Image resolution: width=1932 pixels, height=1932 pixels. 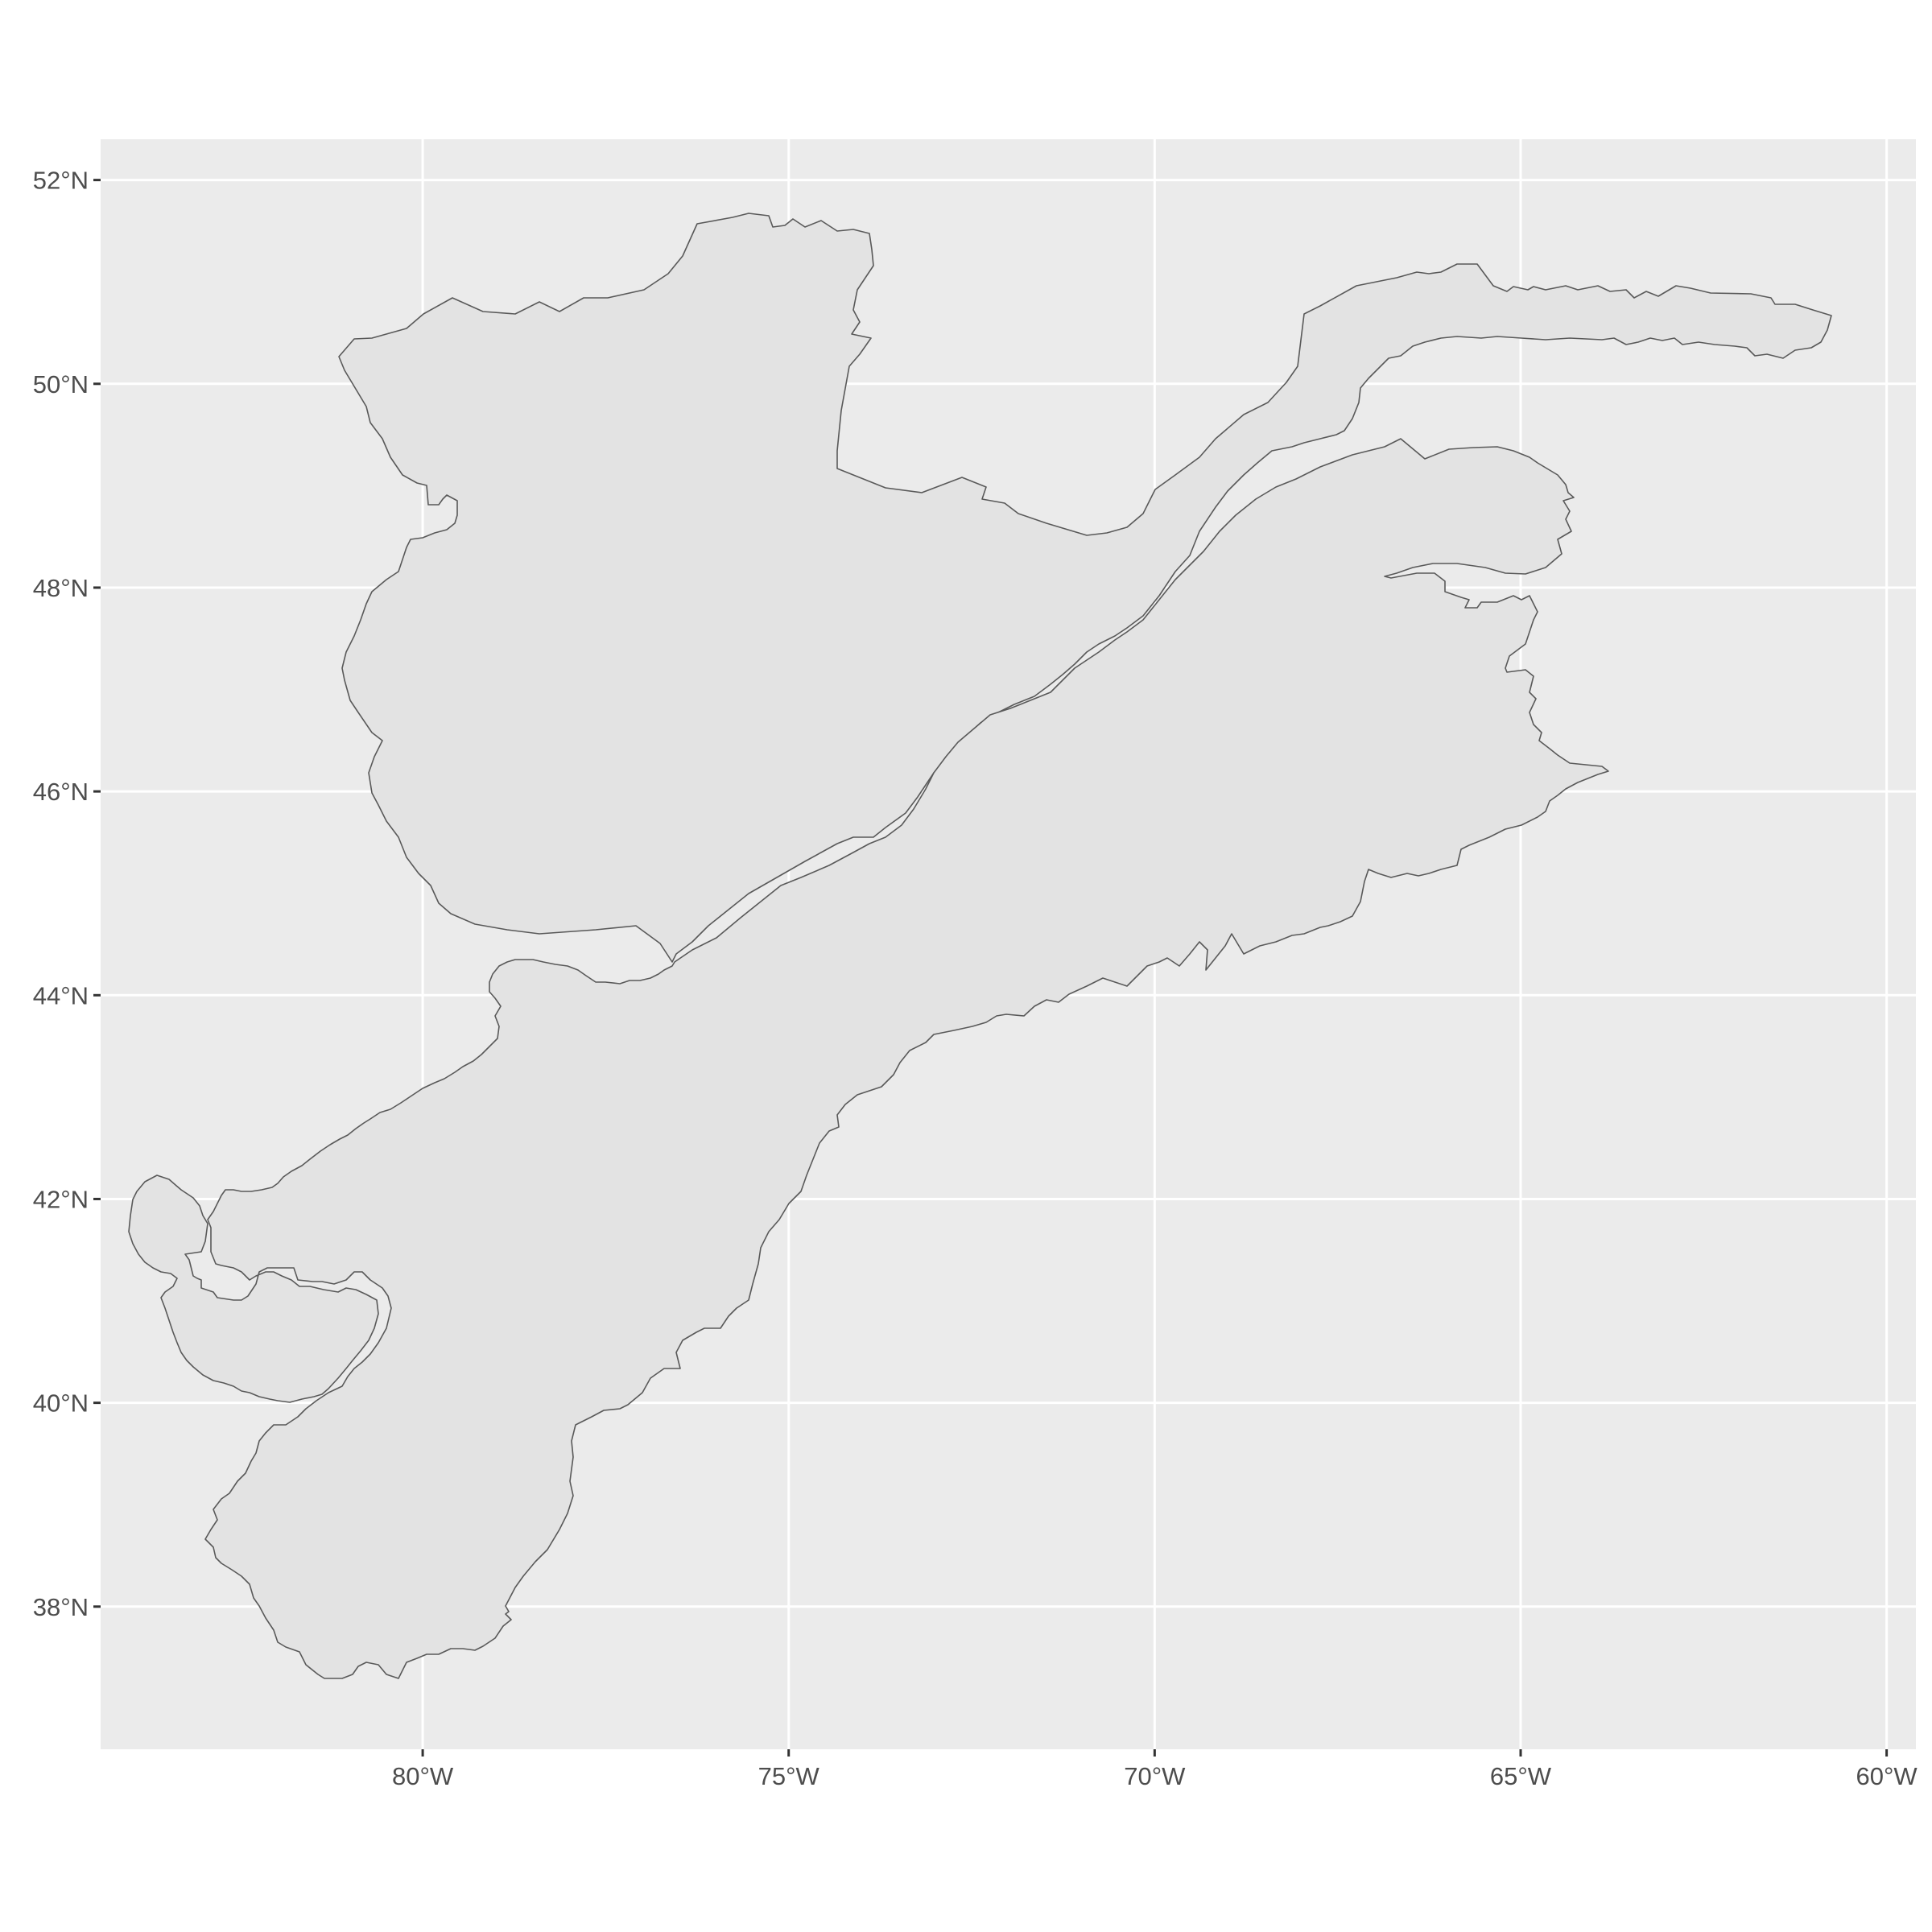 What do you see at coordinates (61, 1607) in the screenshot?
I see `y-tick-label: 38°N` at bounding box center [61, 1607].